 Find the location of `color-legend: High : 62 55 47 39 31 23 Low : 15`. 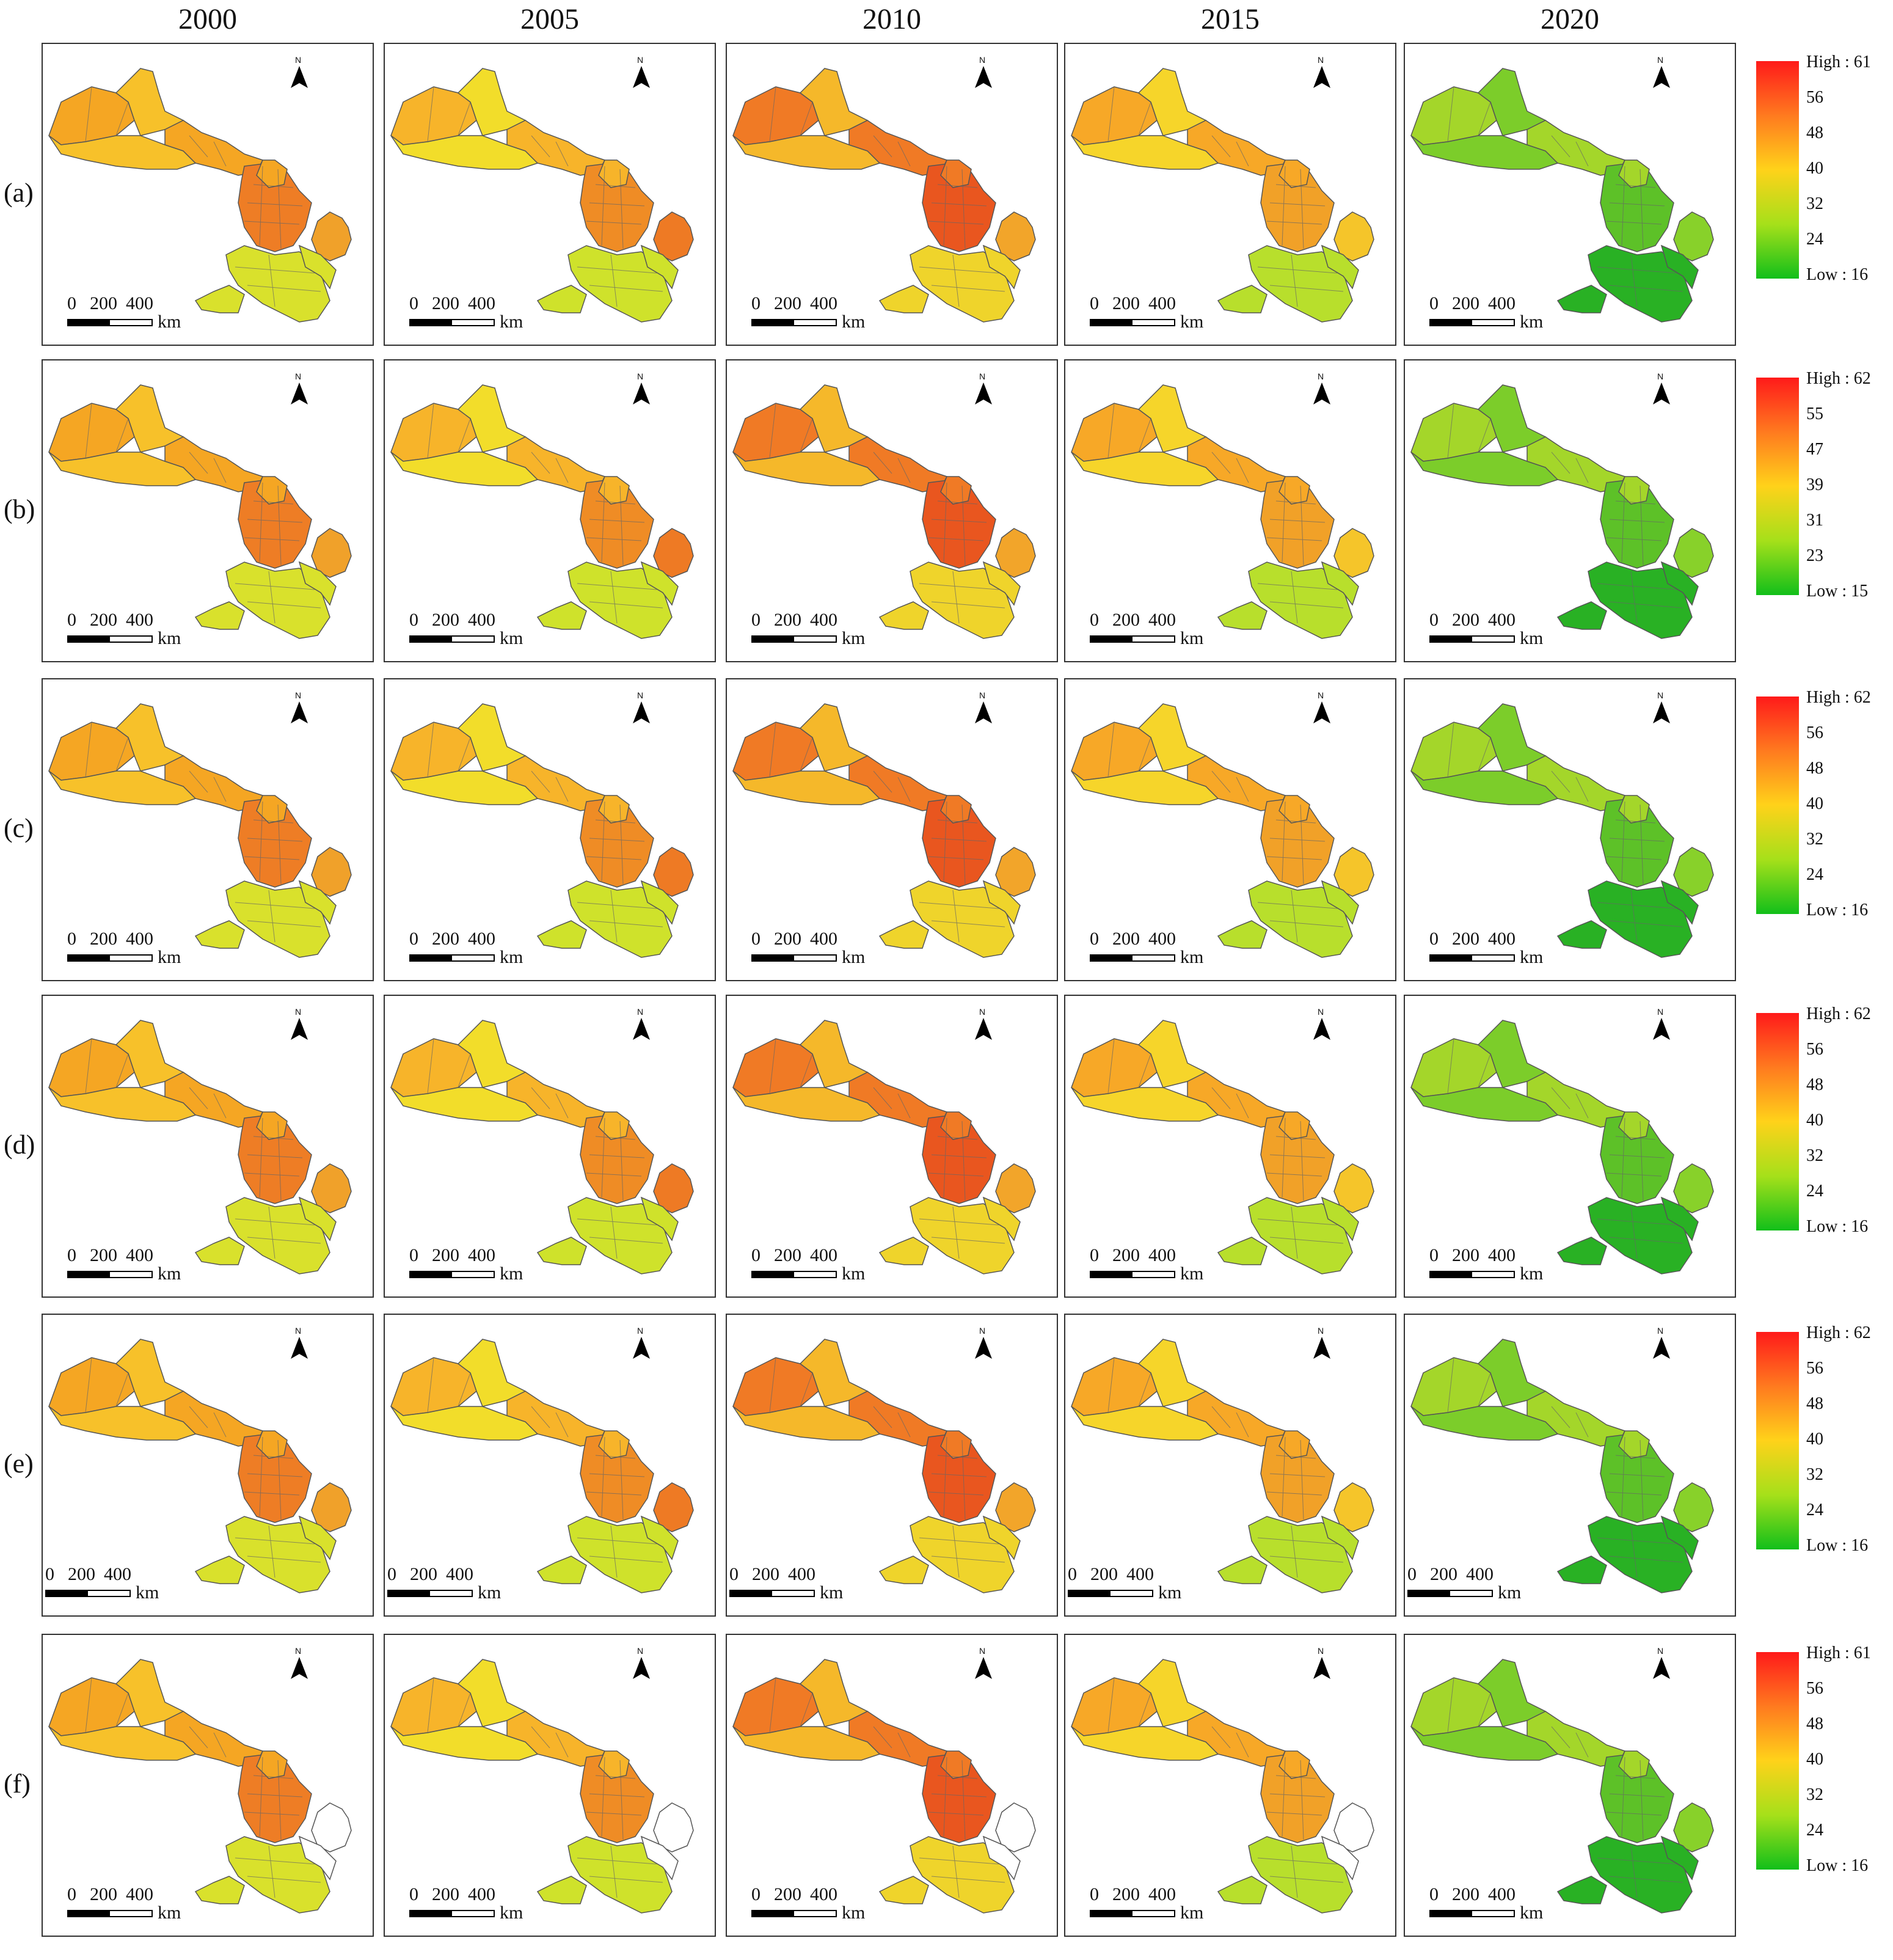

color-legend: High : 62 55 47 39 31 23 Low : 15 is located at coordinates (1813, 485).